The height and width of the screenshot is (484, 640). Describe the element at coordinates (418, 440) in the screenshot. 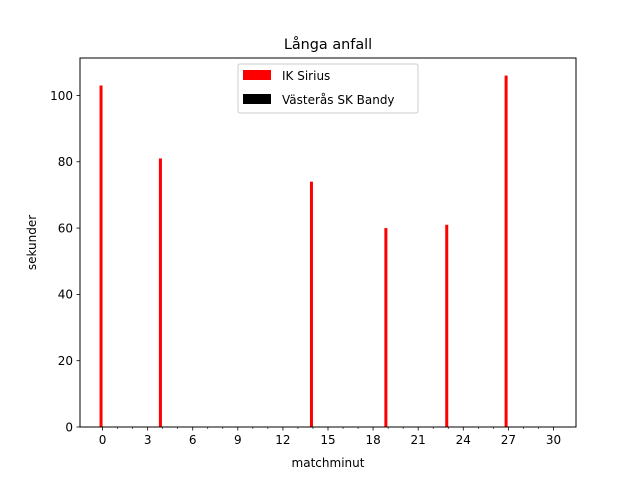

I see `x-tick-label: 21` at that location.